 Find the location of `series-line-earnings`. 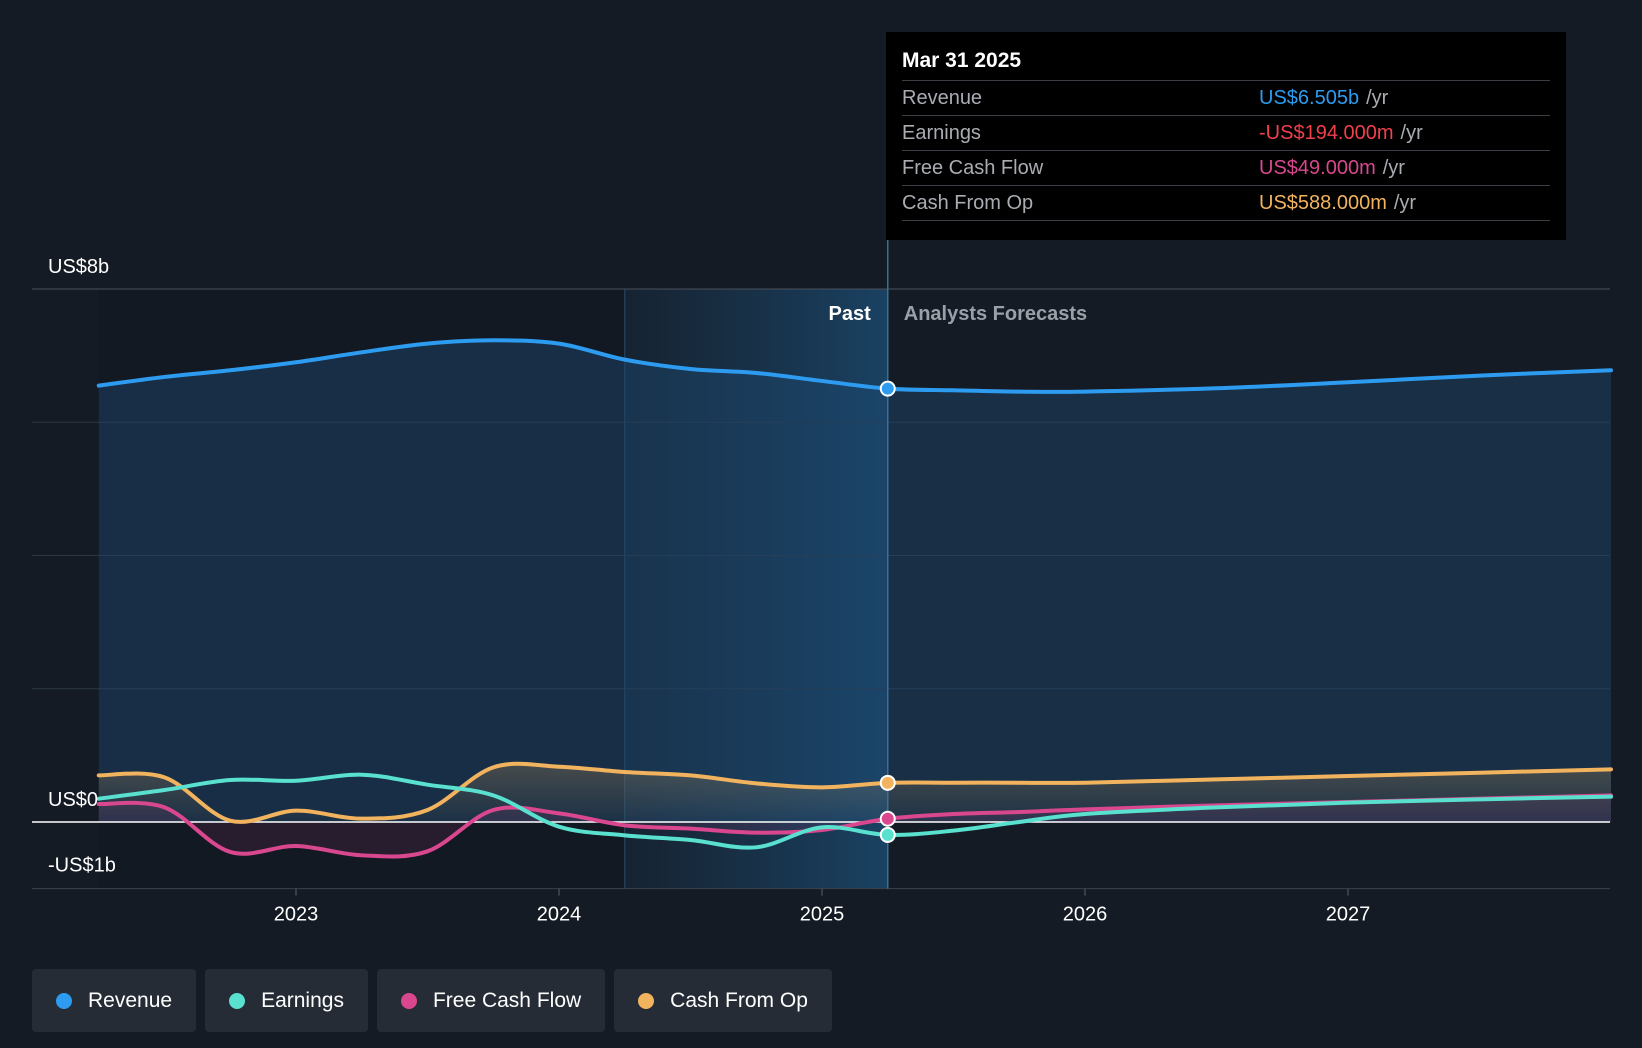

series-line-earnings is located at coordinates (854, 811).